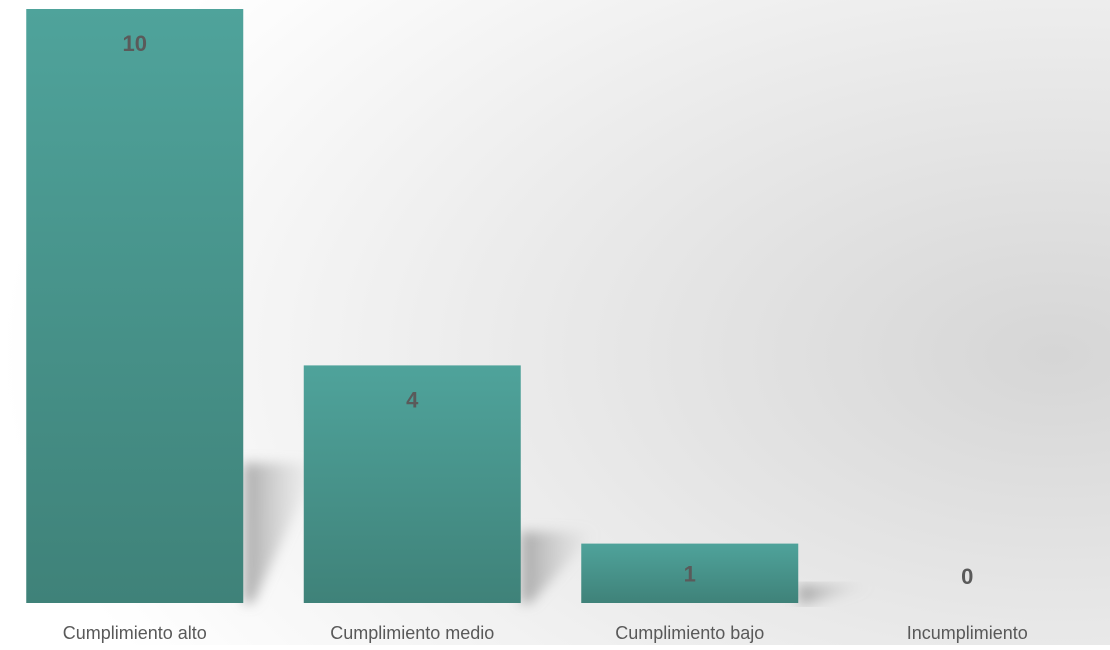  Describe the element at coordinates (135, 633) in the screenshot. I see `category-label: Cumplimiento alto` at that location.